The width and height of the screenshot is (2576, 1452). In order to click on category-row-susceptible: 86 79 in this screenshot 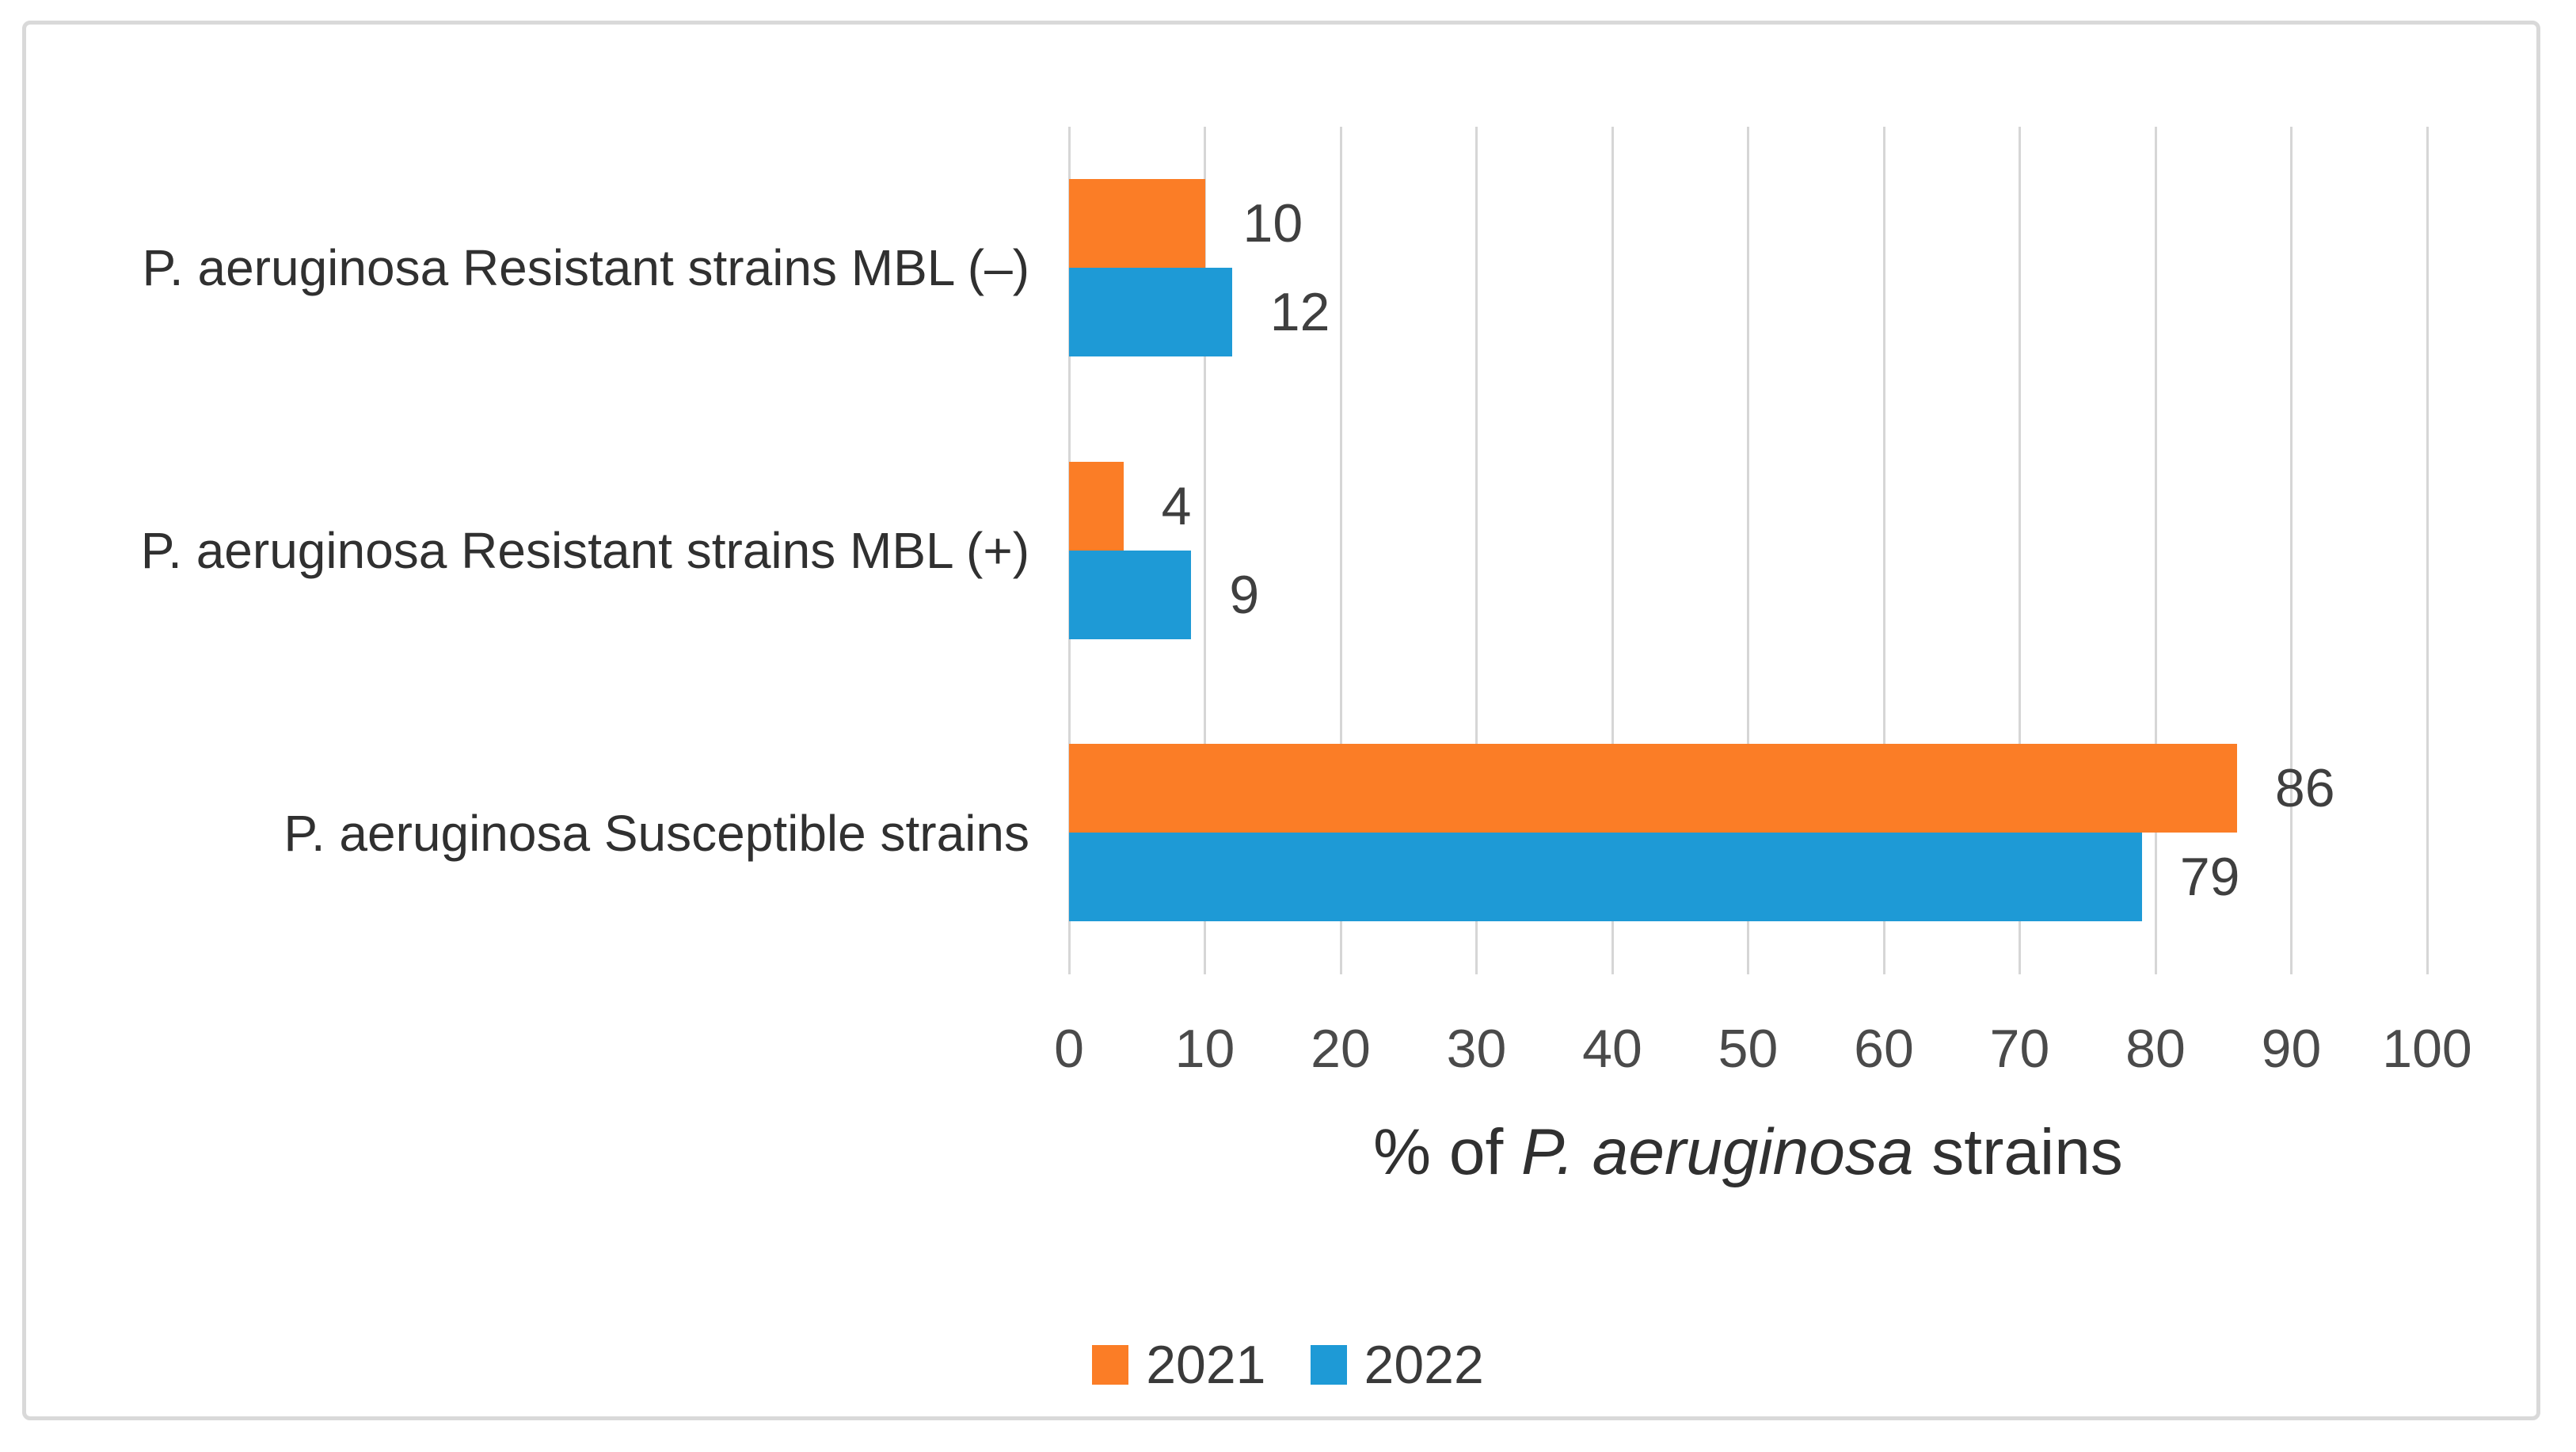, I will do `click(1748, 833)`.